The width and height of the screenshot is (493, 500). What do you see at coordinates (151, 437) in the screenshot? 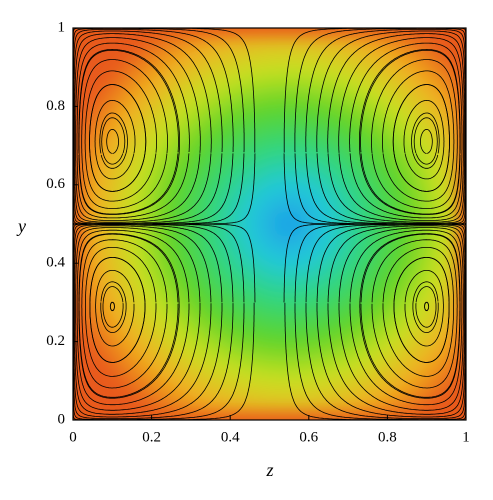
I see `x-tick-label: 0.2` at bounding box center [151, 437].